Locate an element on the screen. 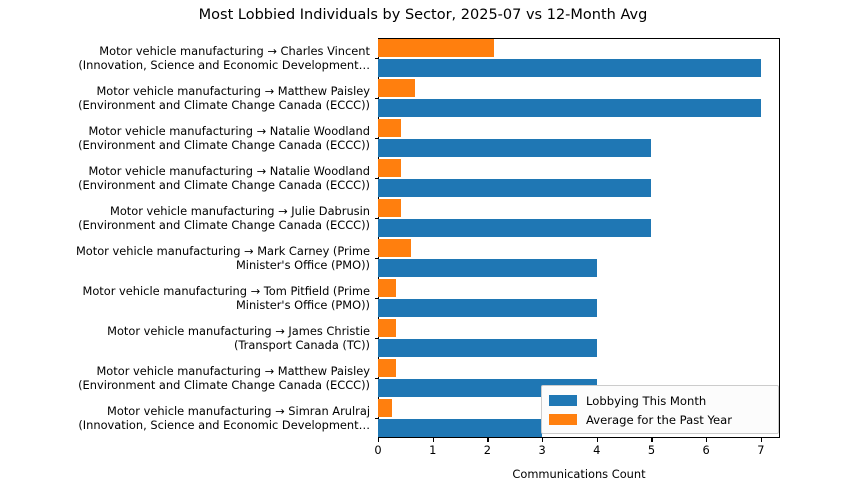 This screenshot has height=491, width=846. legend-item: Lobbying This Month is located at coordinates (660, 400).